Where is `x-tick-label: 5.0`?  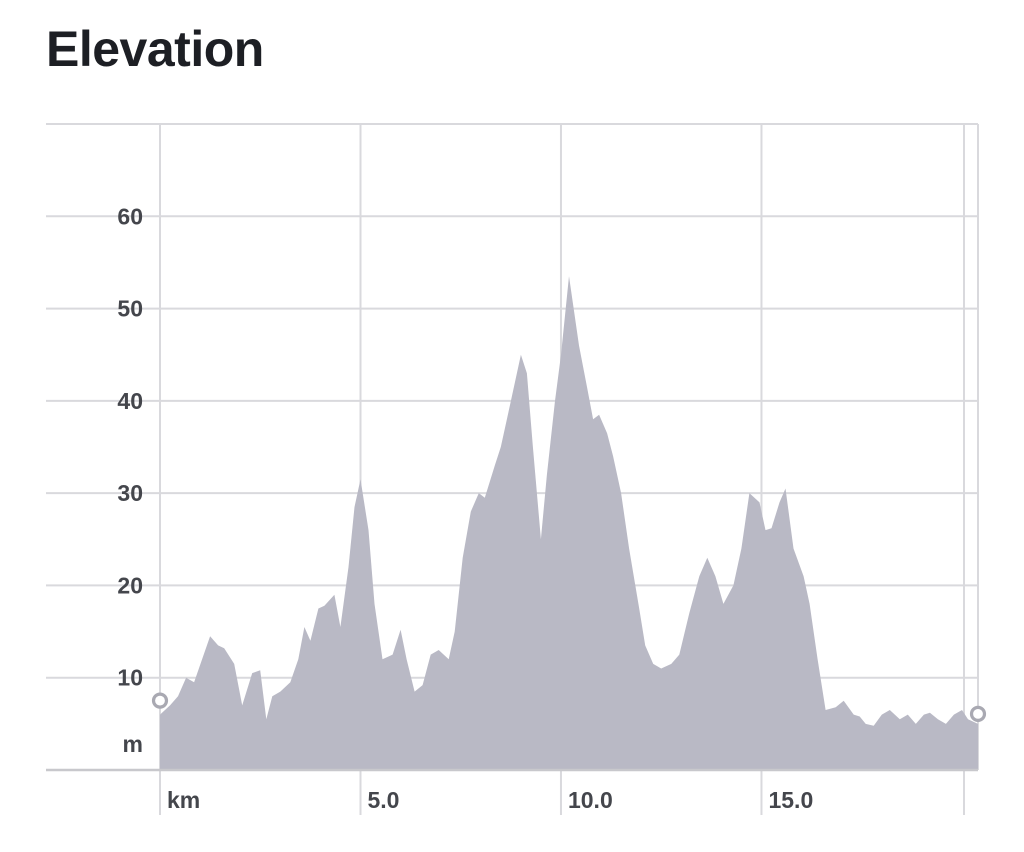 x-tick-label: 5.0 is located at coordinates (383, 800).